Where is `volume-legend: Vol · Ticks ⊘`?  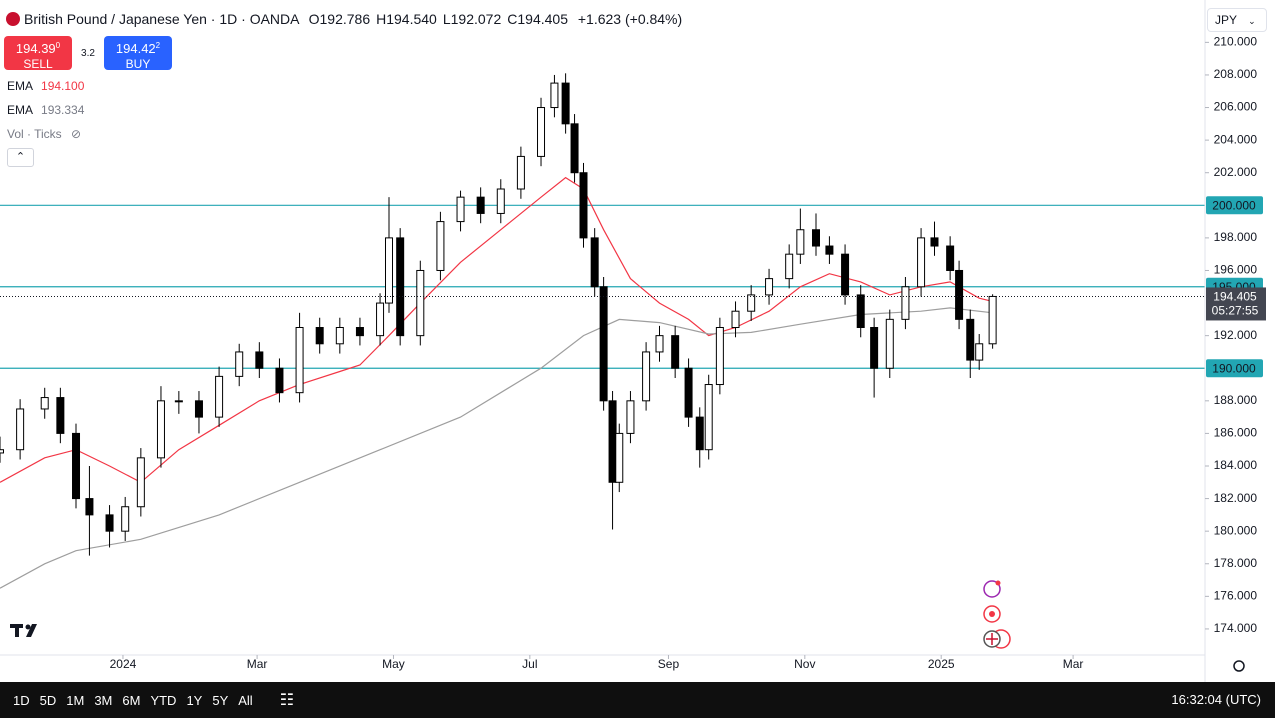
volume-legend: Vol · Ticks ⊘ is located at coordinates (44, 134).